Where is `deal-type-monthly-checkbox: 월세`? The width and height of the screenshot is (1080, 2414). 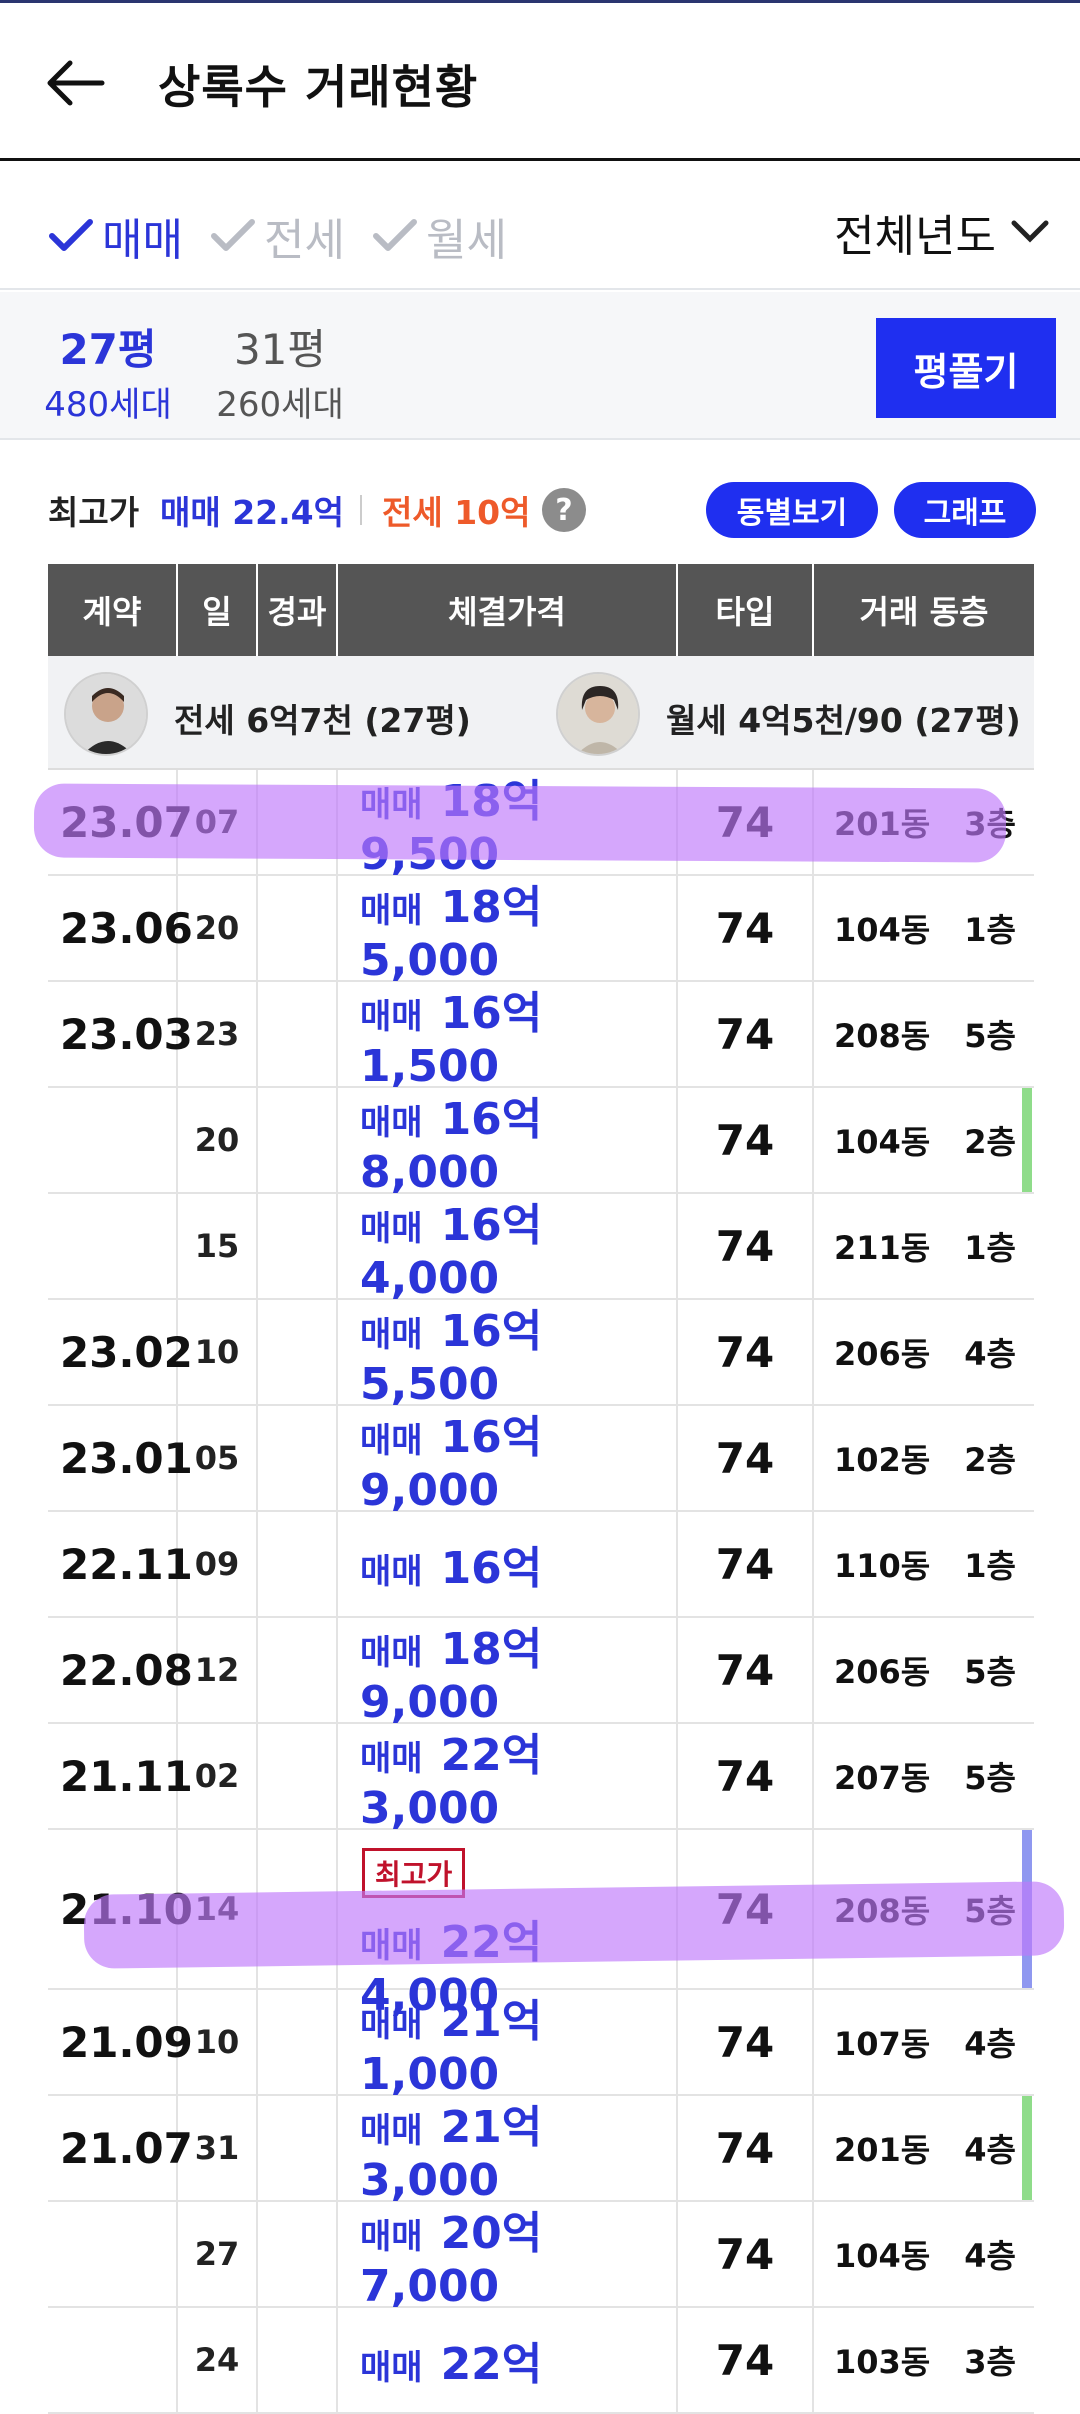 deal-type-monthly-checkbox: 월세 is located at coordinates (439, 236).